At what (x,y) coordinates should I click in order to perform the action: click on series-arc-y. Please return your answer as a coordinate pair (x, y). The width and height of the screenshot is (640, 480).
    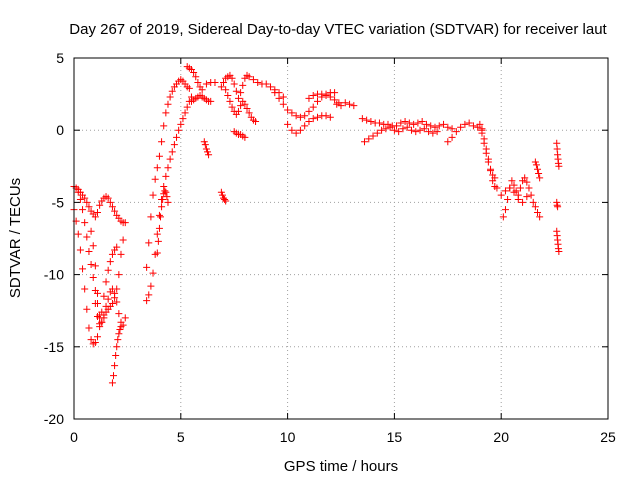
    Looking at the image, I should click on (488, 155).